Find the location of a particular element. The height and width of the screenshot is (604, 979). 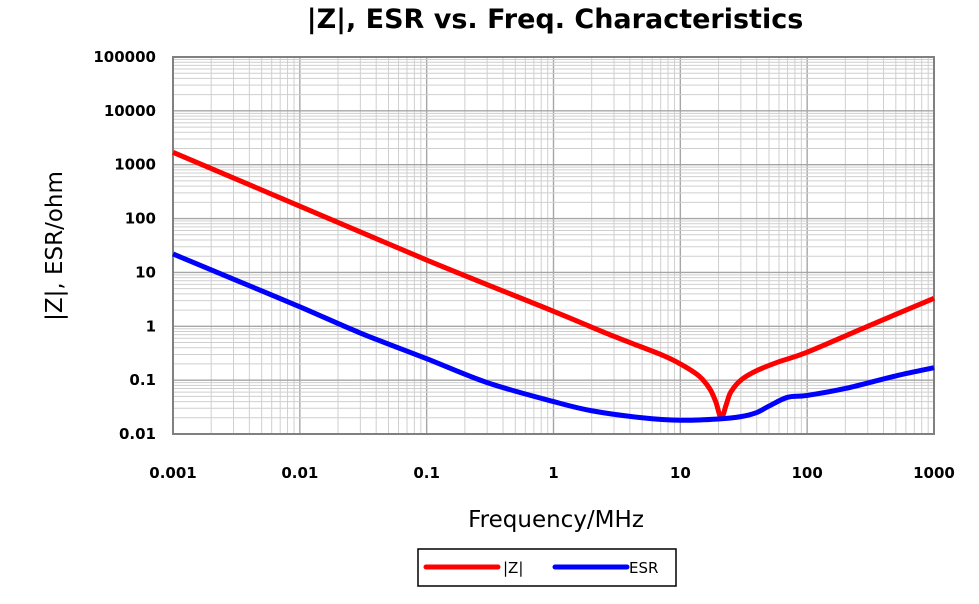

legend: |Z| ESR is located at coordinates (547, 567).